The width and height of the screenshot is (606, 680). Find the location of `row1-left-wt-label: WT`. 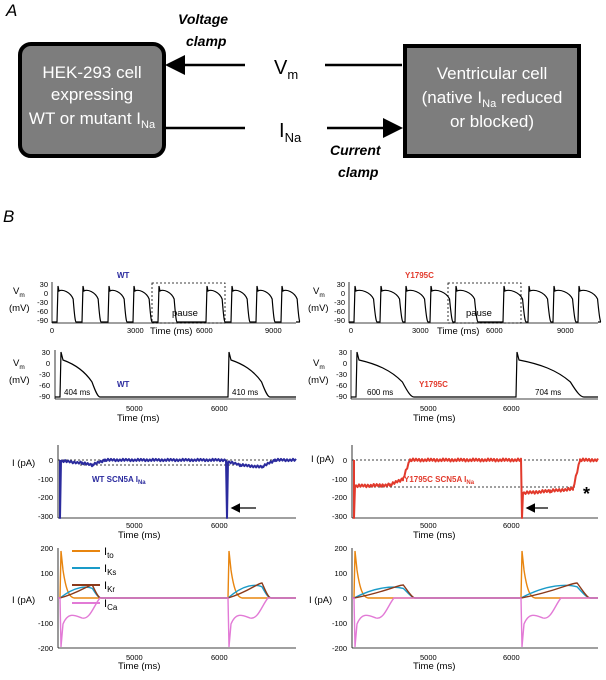

row1-left-wt-label: WT is located at coordinates (123, 275).